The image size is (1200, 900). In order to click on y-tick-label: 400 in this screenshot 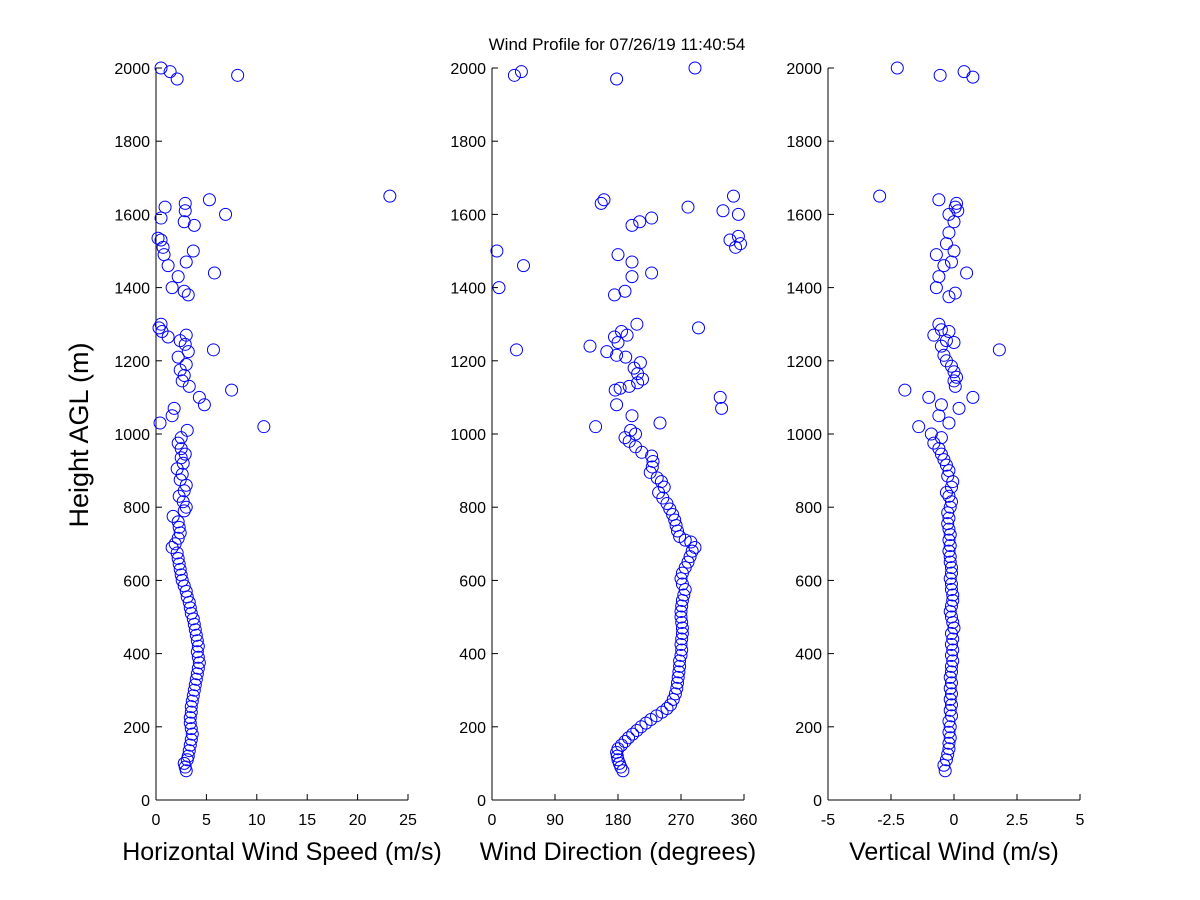, I will do `click(472, 655)`.